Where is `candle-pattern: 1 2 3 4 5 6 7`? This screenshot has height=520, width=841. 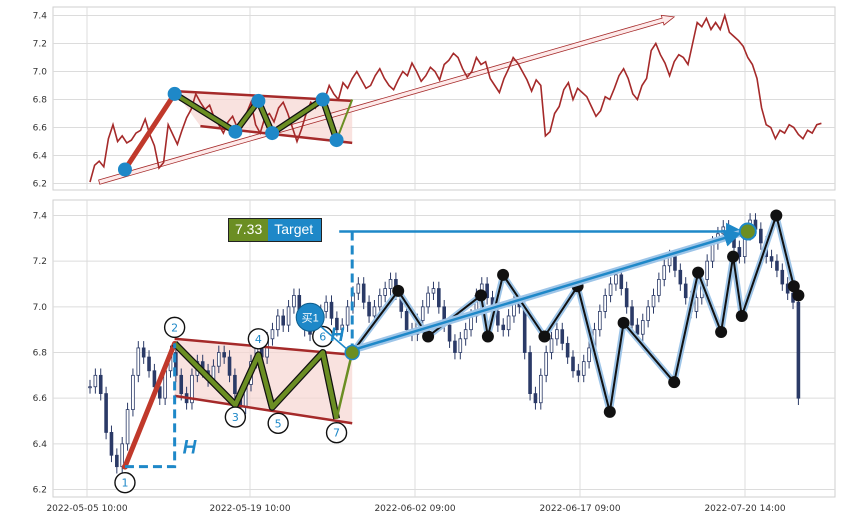 candle-pattern: 1 2 3 4 5 6 7 is located at coordinates (234, 405).